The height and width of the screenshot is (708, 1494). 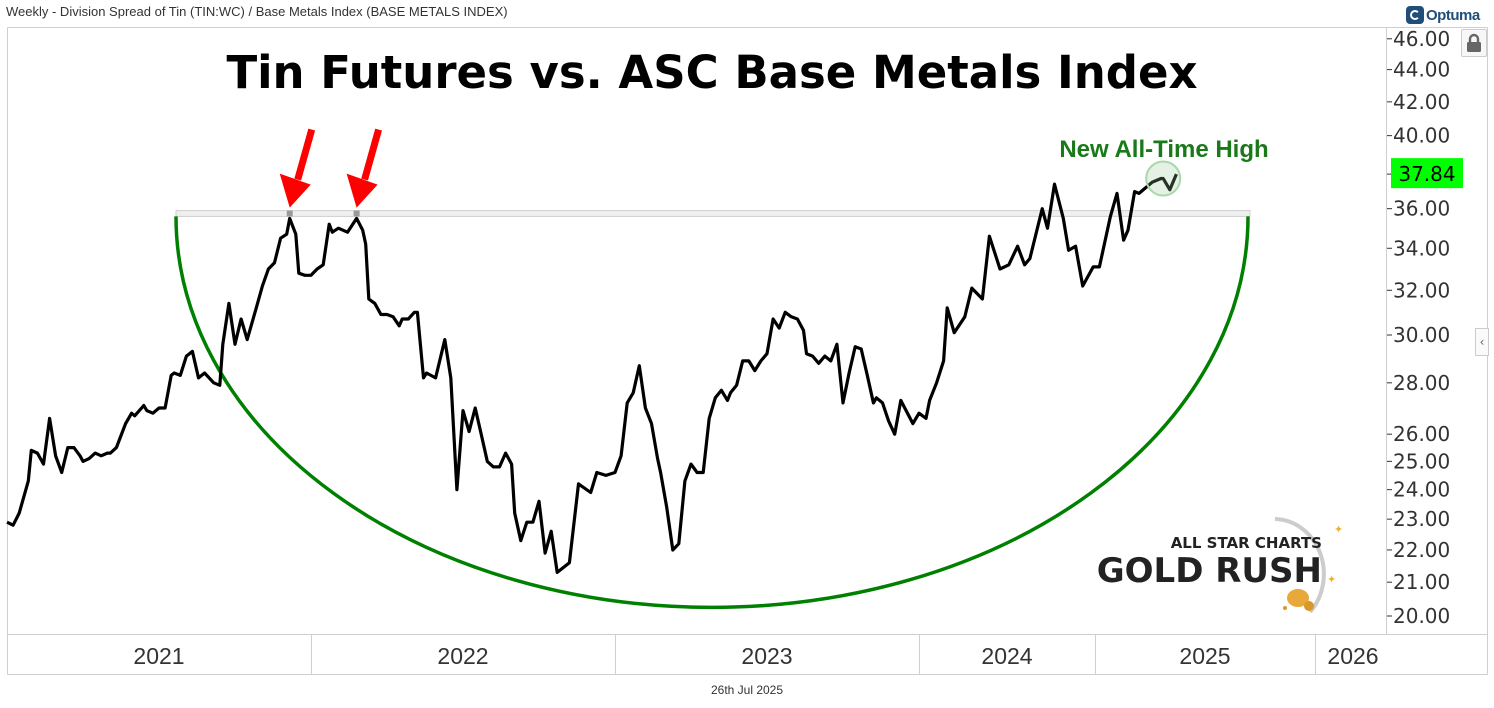 What do you see at coordinates (1421, 383) in the screenshot?
I see `y-tick-label: 28.00` at bounding box center [1421, 383].